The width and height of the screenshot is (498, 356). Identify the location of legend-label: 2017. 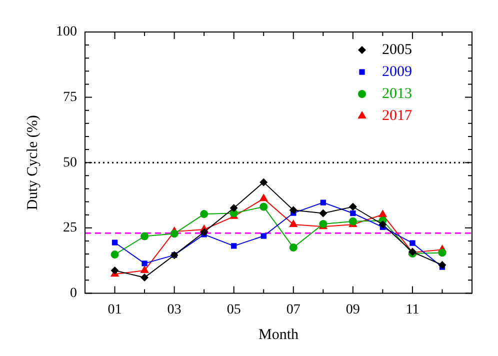
(397, 116).